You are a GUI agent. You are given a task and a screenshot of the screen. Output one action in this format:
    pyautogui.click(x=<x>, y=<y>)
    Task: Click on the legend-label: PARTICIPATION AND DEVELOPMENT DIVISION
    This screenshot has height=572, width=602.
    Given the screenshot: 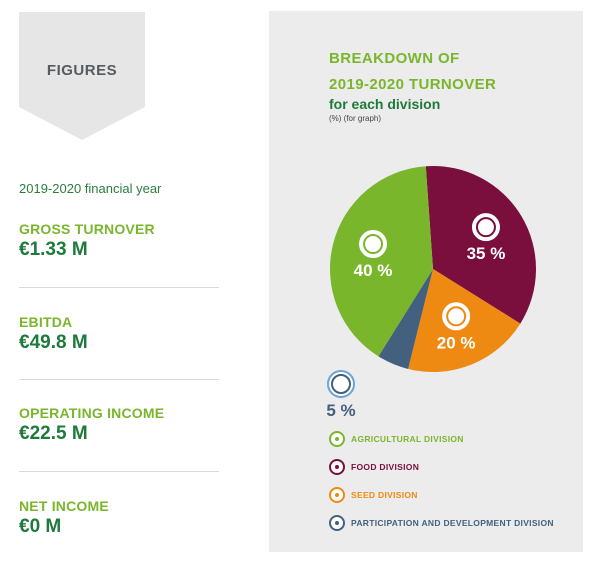 What is the action you would take?
    pyautogui.click(x=452, y=523)
    